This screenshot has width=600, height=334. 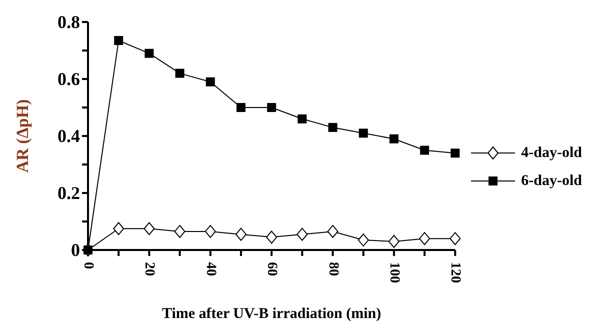 What do you see at coordinates (75, 250) in the screenshot?
I see `y-tick-label: 0` at bounding box center [75, 250].